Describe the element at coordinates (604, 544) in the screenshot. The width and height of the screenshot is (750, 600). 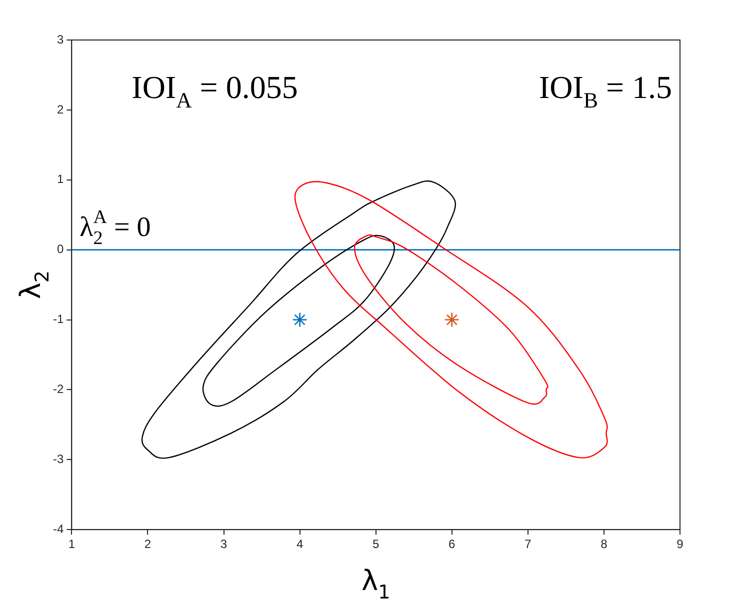
I see `x-tick-label: 8` at that location.